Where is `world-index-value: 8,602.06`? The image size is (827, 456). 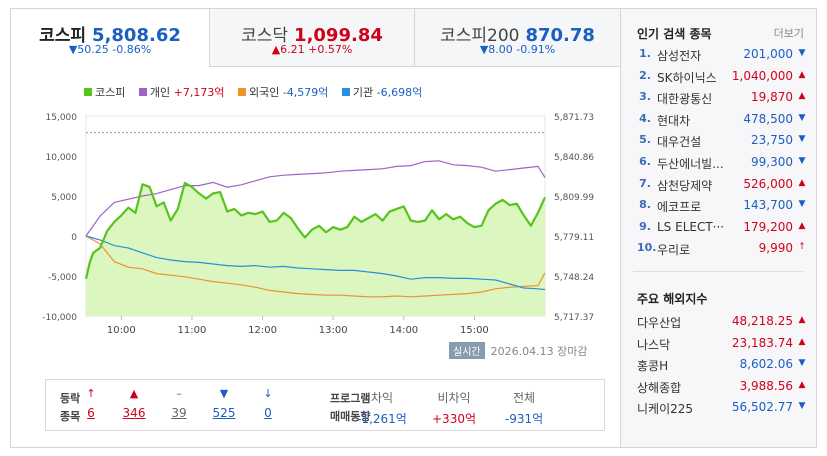
world-index-value: 8,602.06 is located at coordinates (766, 364).